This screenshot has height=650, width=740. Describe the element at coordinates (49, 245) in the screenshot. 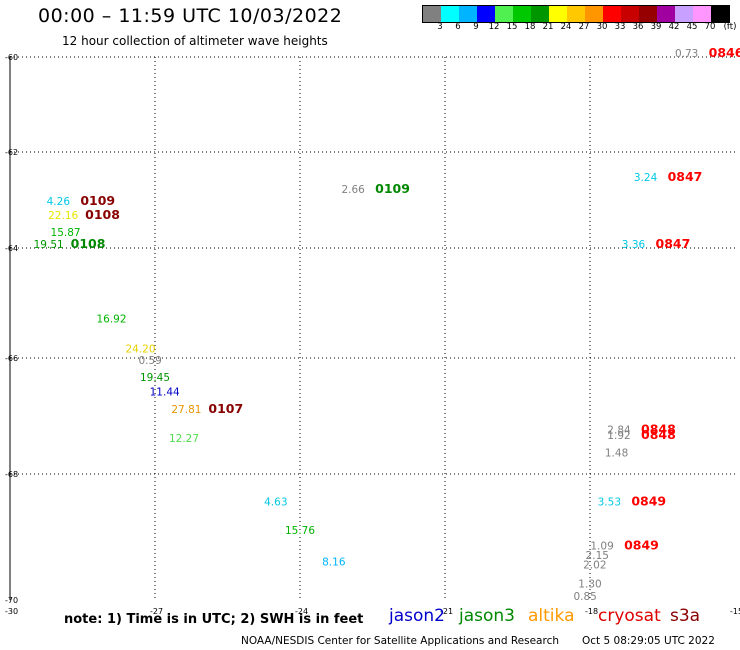

I see `swh-value-label: 19.51` at that location.